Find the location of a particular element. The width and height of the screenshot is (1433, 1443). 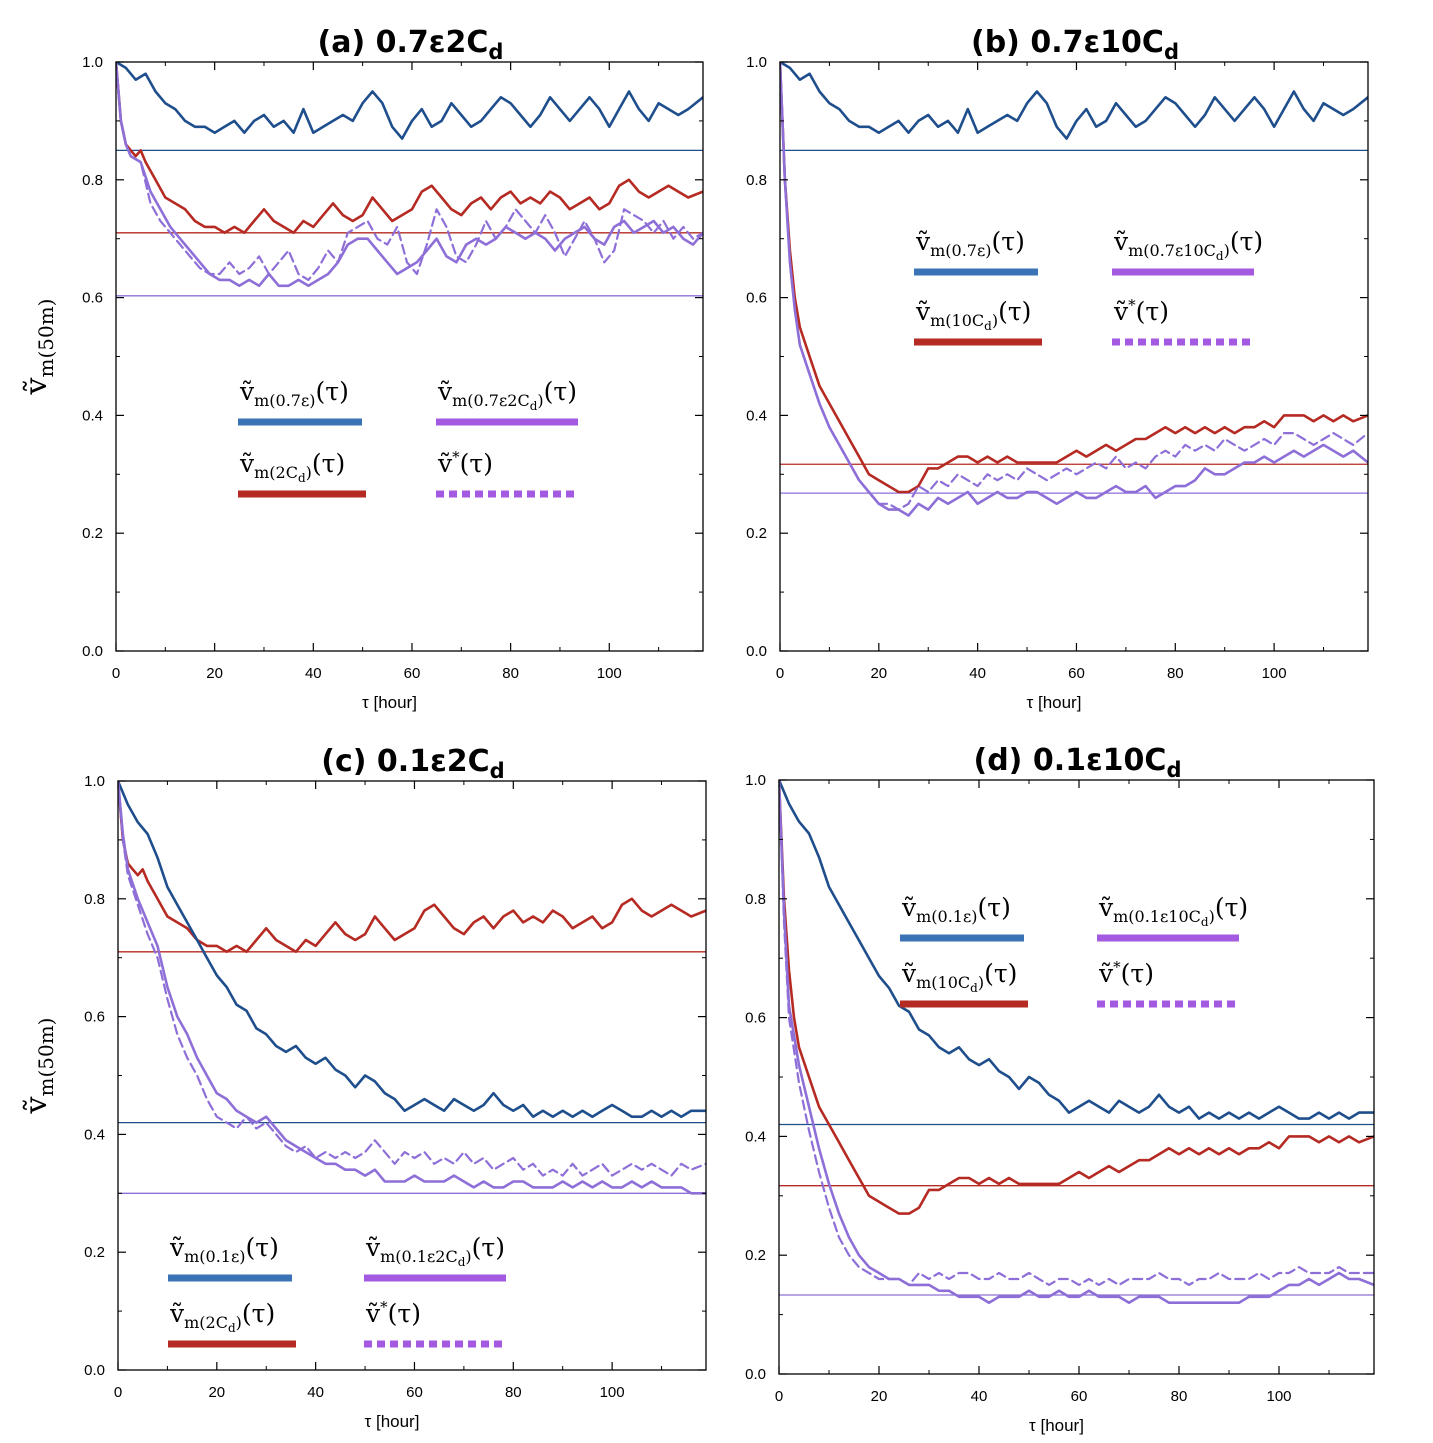

legend-label: ṽm(0.7ε2Cd)(τ) is located at coordinates (507, 395).